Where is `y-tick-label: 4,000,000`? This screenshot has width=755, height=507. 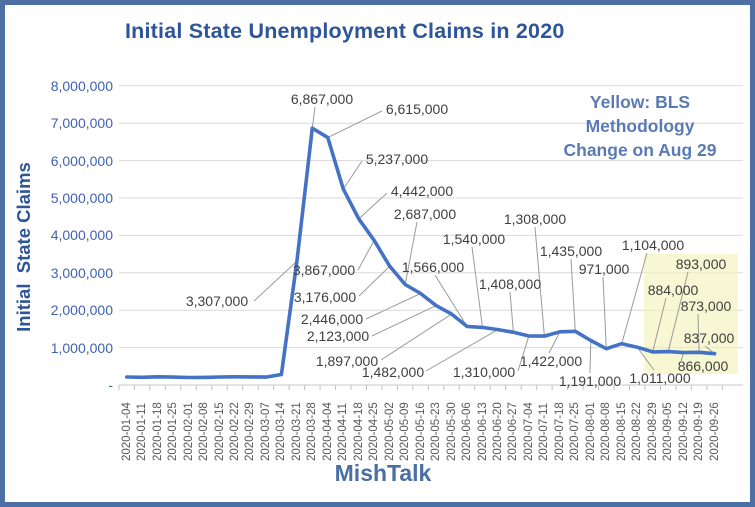 y-tick-label: 4,000,000 is located at coordinates (81, 235).